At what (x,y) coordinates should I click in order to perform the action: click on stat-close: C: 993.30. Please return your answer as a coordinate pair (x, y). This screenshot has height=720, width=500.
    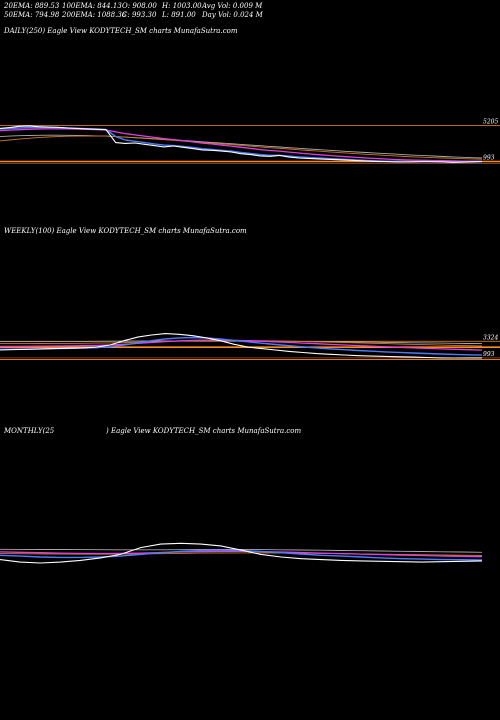
    Looking at the image, I should click on (139, 15).